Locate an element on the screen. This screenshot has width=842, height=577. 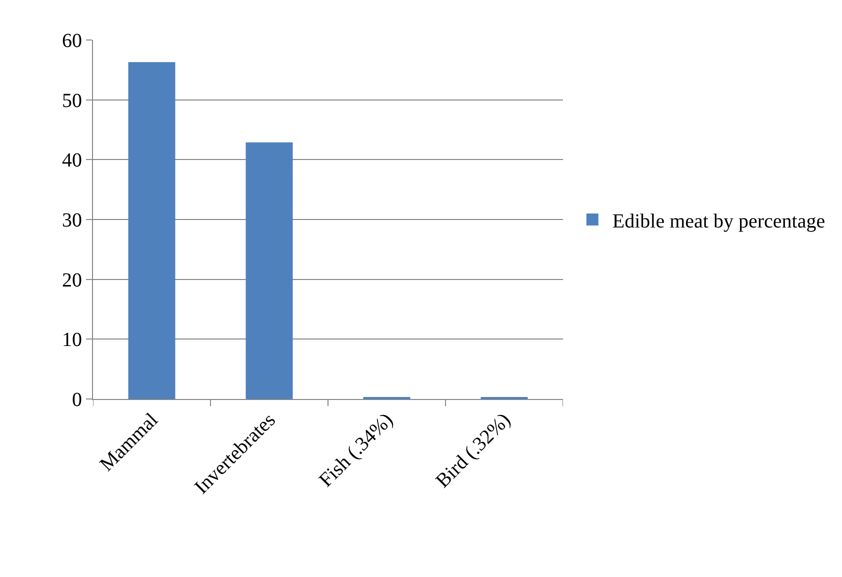
y-tick-label: 30 is located at coordinates (72, 221).